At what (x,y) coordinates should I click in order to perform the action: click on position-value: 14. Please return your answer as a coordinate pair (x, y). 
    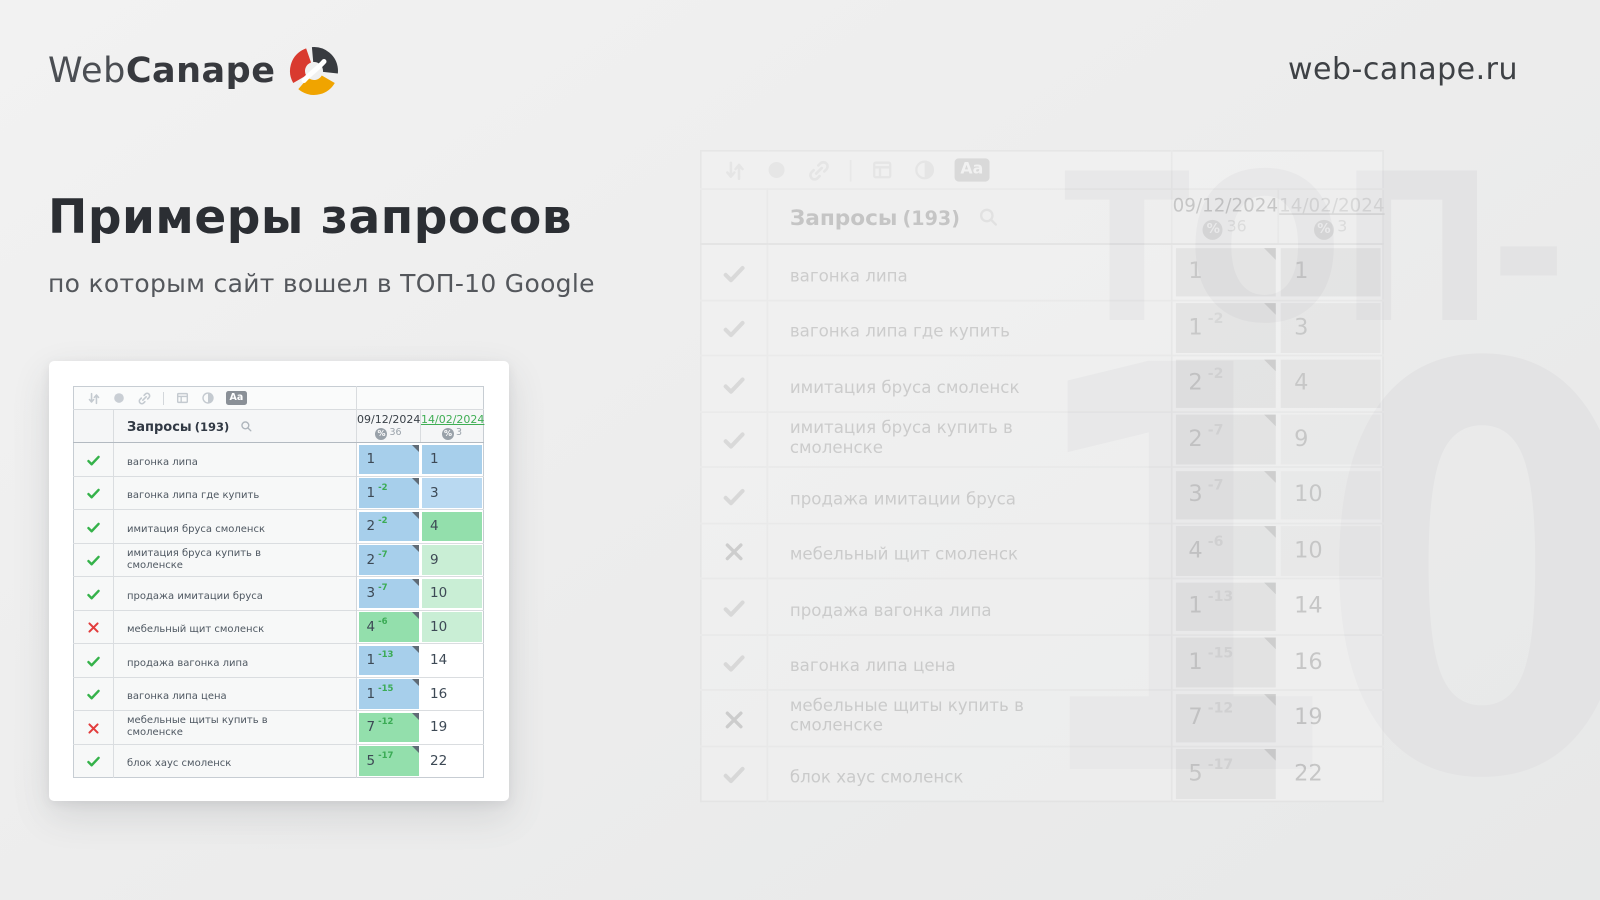
    Looking at the image, I should click on (439, 660).